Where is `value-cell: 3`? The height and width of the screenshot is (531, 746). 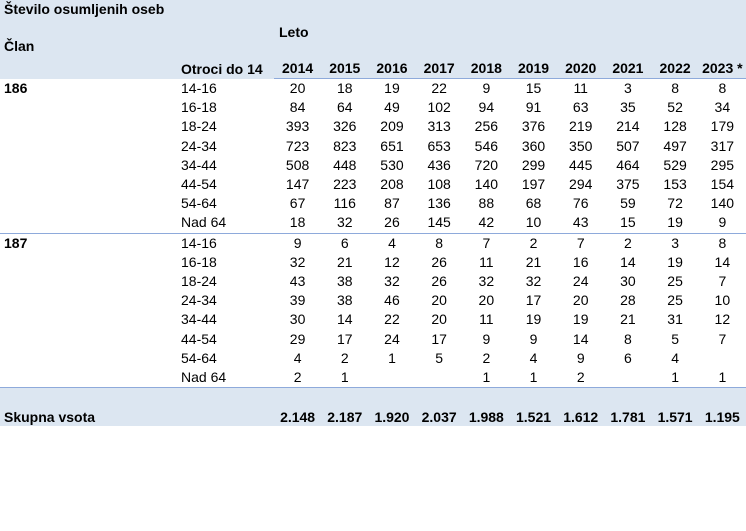 value-cell: 3 is located at coordinates (628, 88).